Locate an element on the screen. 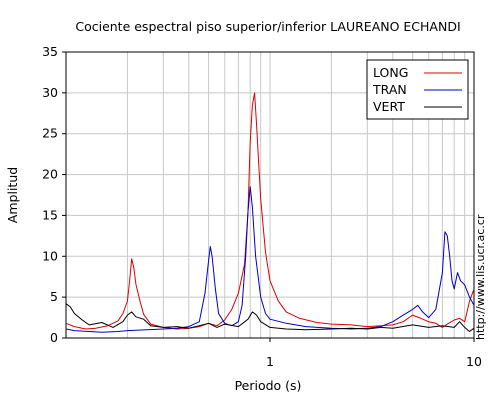 The width and height of the screenshot is (500, 400). side-url: http://www.lis.ucr.ac.cr is located at coordinates (480, 277).